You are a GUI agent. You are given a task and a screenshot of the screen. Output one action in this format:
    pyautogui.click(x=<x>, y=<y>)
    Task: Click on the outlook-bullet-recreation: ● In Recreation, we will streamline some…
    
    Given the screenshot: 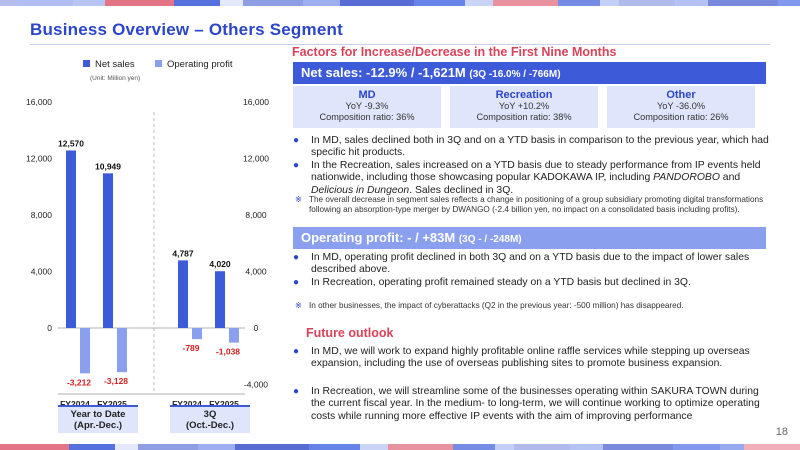 What is the action you would take?
    pyautogui.click(x=533, y=404)
    